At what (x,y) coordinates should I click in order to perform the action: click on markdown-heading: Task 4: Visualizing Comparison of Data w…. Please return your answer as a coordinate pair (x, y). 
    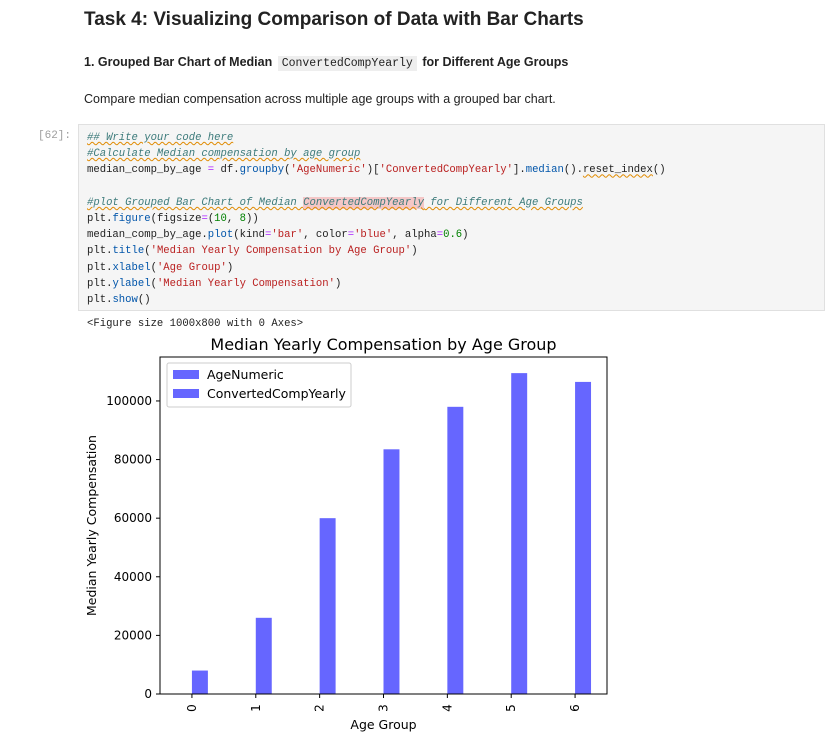
    Looking at the image, I should click on (334, 19).